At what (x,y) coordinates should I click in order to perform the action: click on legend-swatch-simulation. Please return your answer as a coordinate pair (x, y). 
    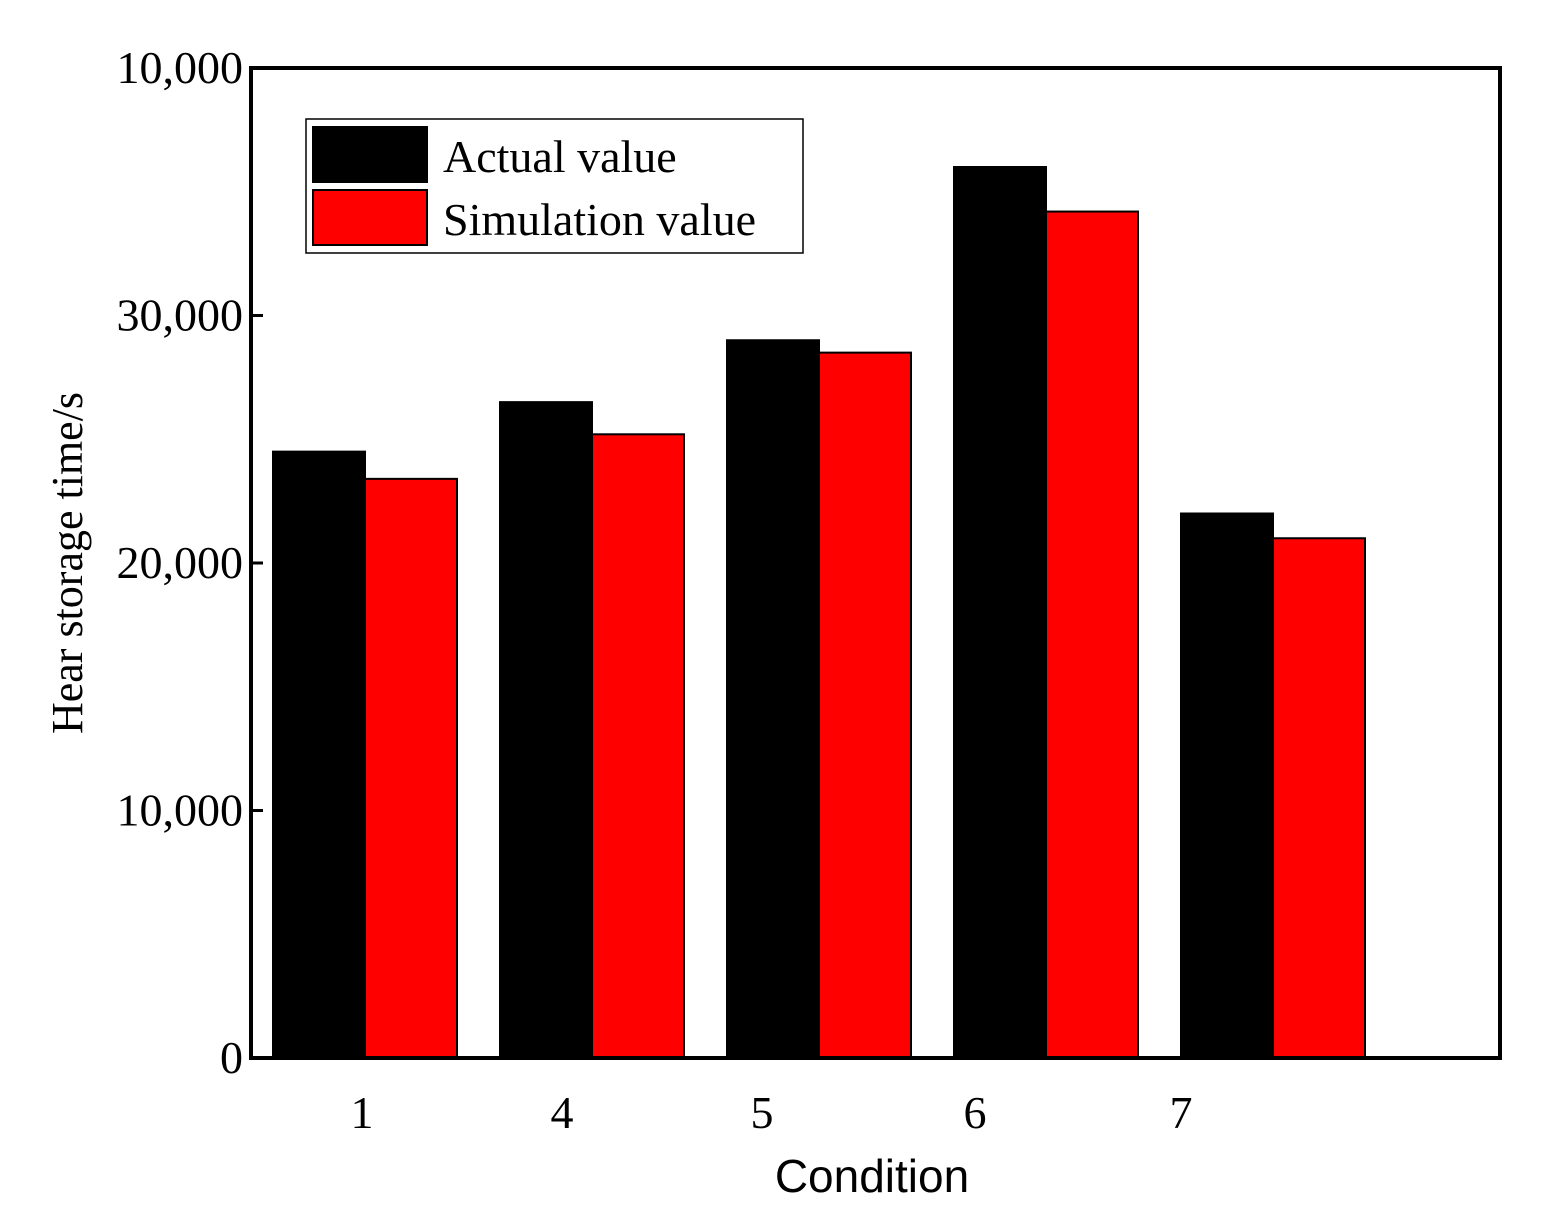
    Looking at the image, I should click on (370, 217).